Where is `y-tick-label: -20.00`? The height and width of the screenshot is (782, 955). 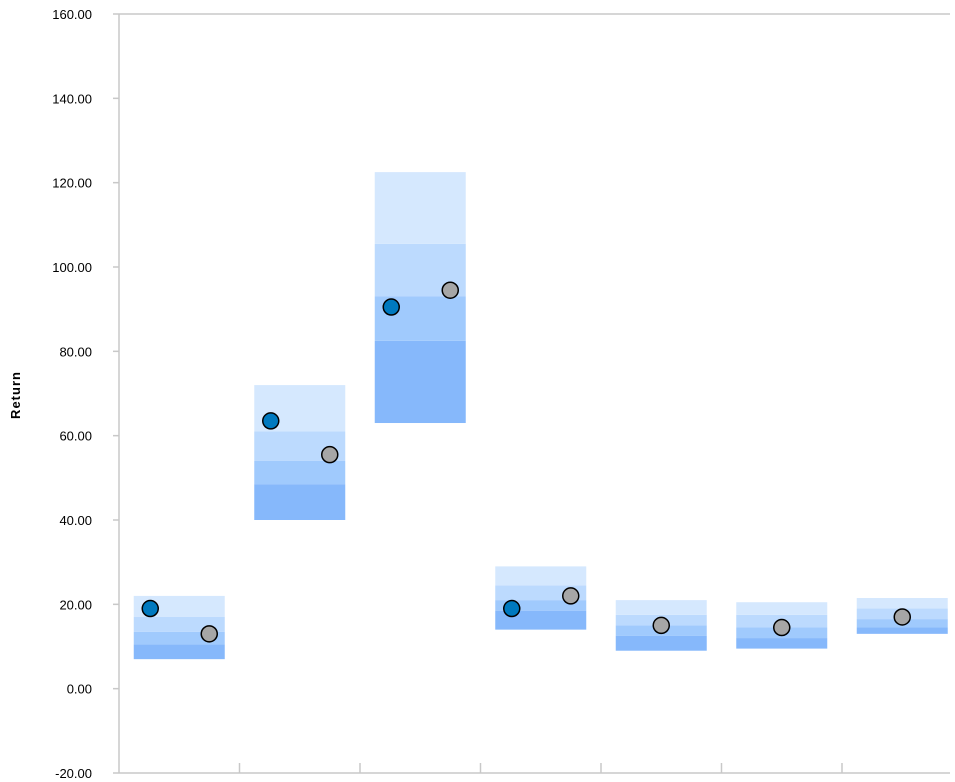 y-tick-label: -20.00 is located at coordinates (73, 773).